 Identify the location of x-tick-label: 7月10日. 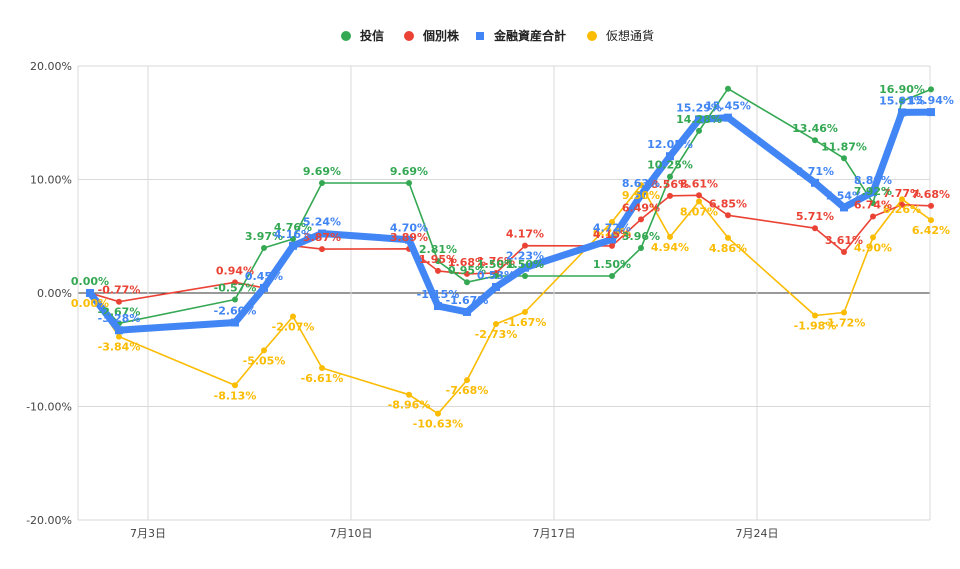
(351, 533).